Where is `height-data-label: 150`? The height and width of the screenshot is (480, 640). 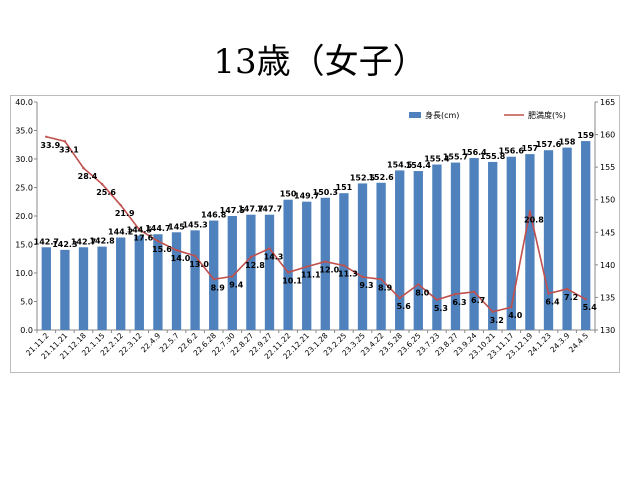 height-data-label: 150 is located at coordinates (288, 194).